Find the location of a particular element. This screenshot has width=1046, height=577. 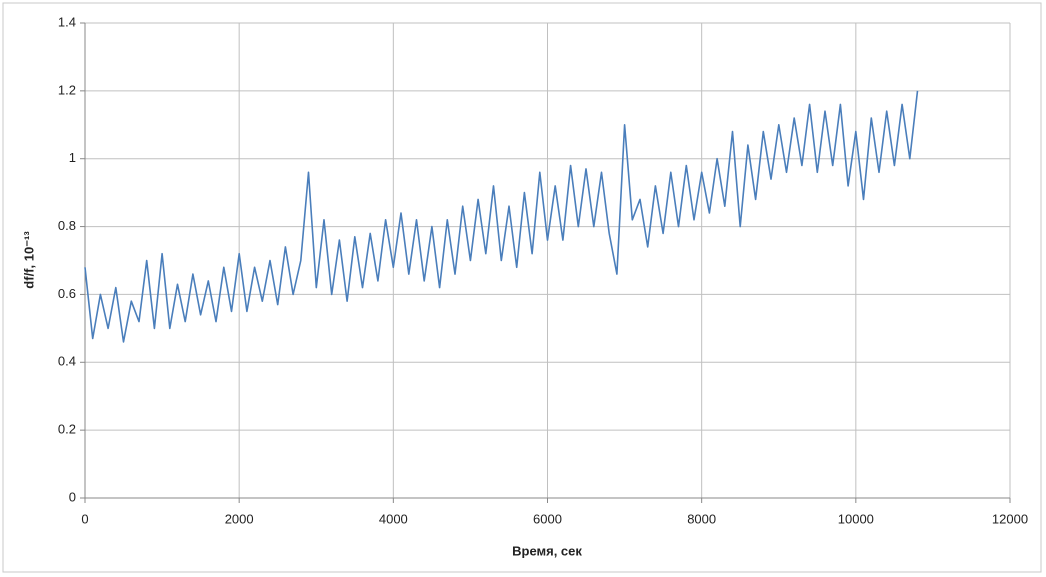

x-tick-label: 2000 is located at coordinates (239, 518).